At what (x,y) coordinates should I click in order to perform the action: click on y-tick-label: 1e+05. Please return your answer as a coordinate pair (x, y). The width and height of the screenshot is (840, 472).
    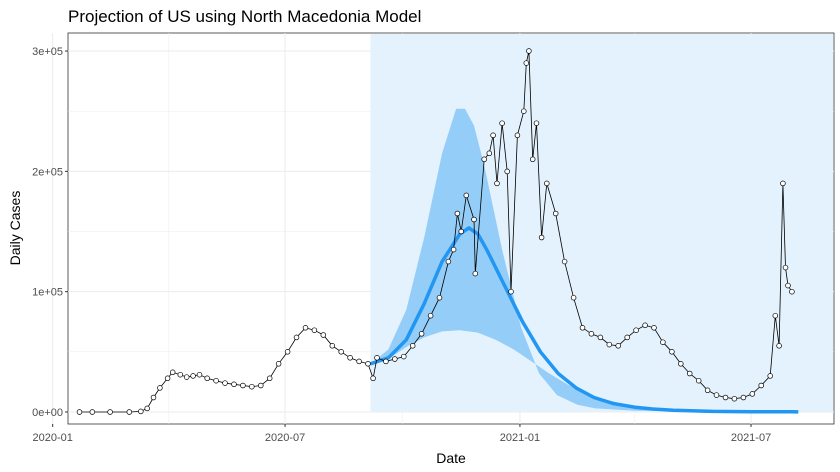
    Looking at the image, I should click on (47, 293).